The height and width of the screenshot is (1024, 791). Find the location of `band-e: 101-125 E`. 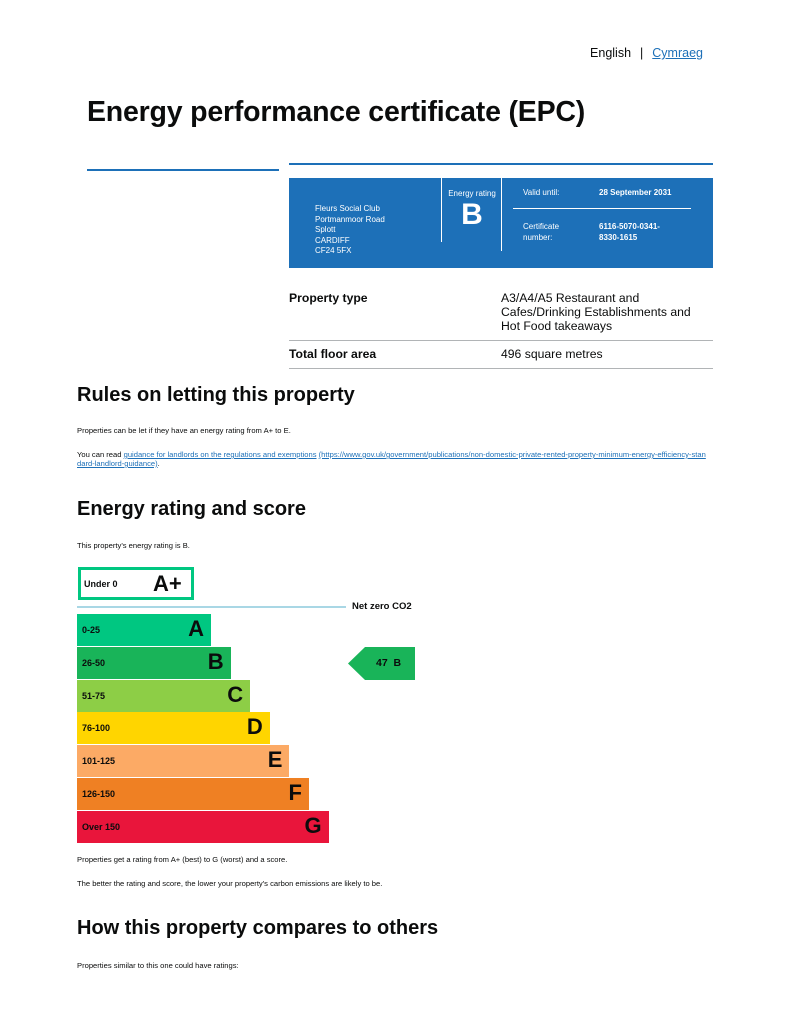

band-e: 101-125 E is located at coordinates (183, 761).